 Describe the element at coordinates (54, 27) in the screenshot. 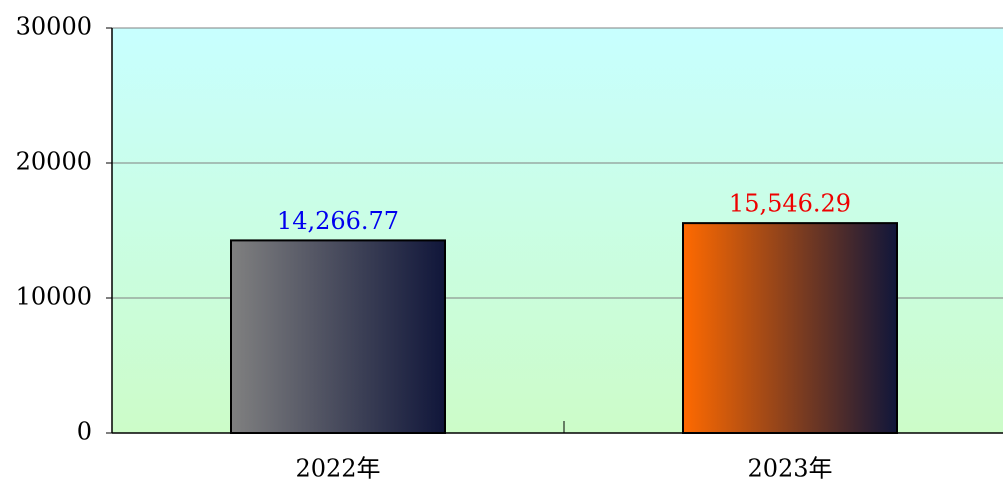

I see `y-tick-label: 30000` at that location.